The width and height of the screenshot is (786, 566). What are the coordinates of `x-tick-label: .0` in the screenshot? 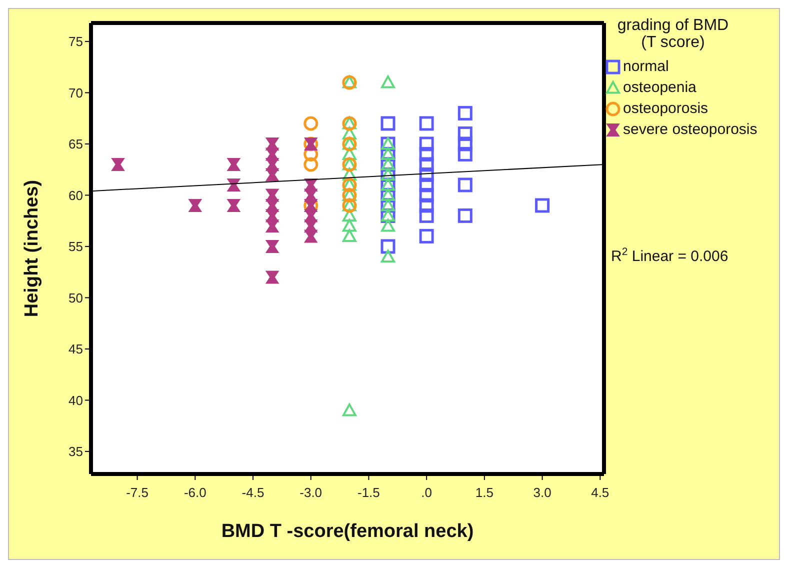 It's located at (426, 492).